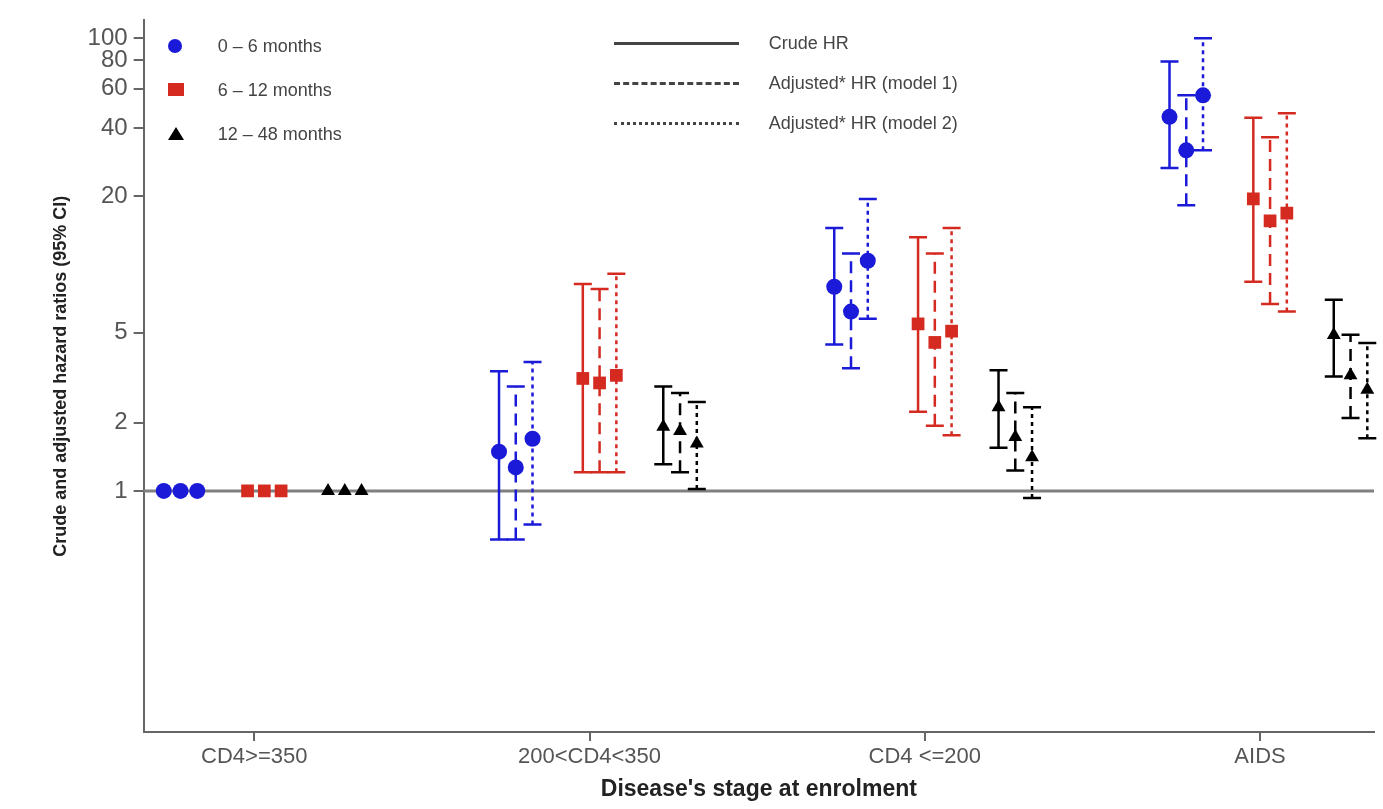 This screenshot has height=809, width=1383. What do you see at coordinates (121, 489) in the screenshot?
I see `y-tick-label: 1` at bounding box center [121, 489].